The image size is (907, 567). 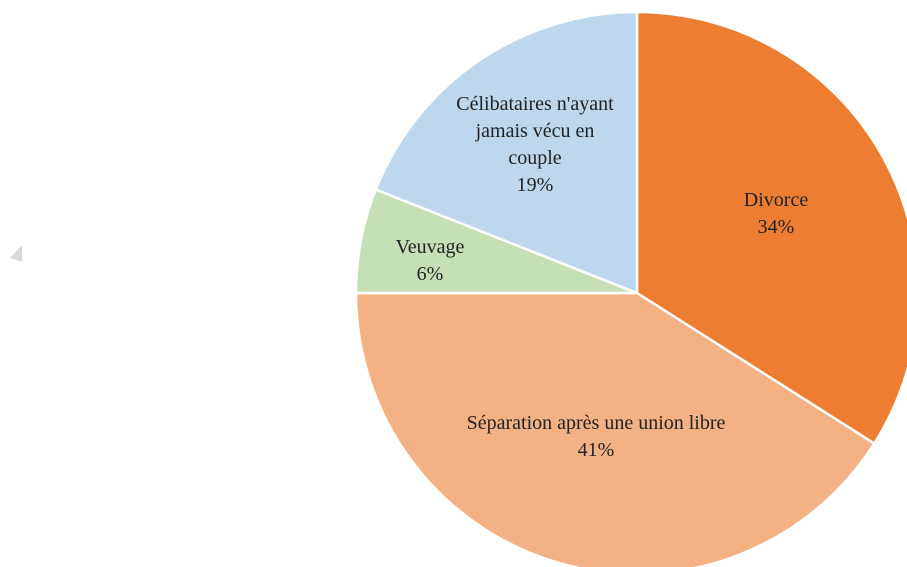 What do you see at coordinates (430, 274) in the screenshot?
I see `slice-value: 6%` at bounding box center [430, 274].